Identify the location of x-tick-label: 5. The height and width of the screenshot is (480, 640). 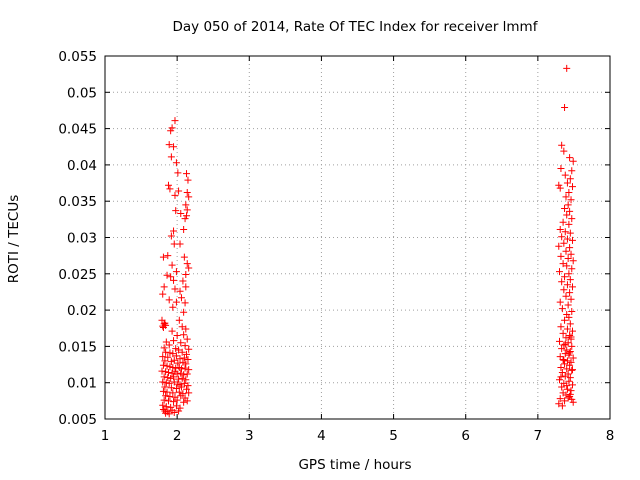
(393, 436).